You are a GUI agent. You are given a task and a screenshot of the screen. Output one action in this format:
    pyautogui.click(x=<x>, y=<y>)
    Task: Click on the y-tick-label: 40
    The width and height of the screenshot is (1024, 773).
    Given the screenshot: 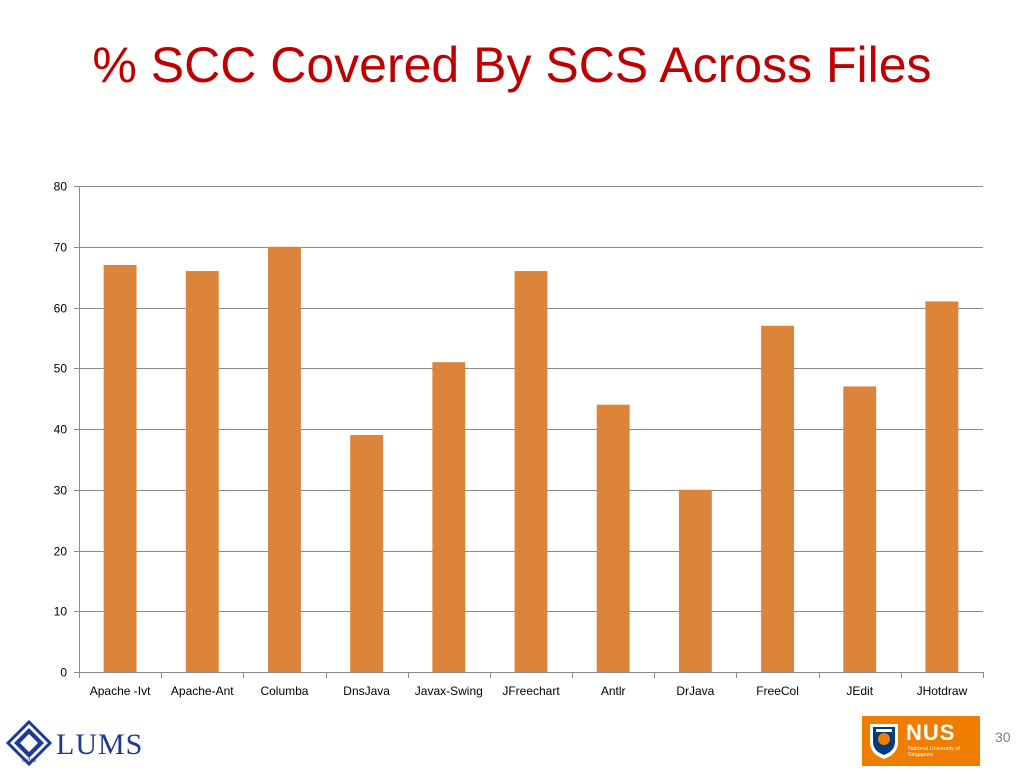 What is the action you would take?
    pyautogui.click(x=61, y=430)
    